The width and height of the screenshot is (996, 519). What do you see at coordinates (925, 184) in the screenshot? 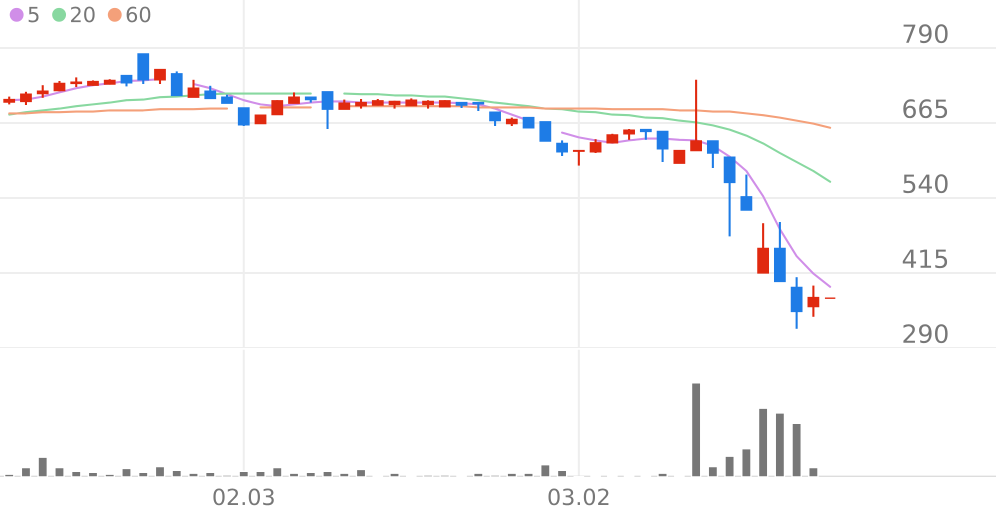
I see `y-tick-label: 540` at bounding box center [925, 184].